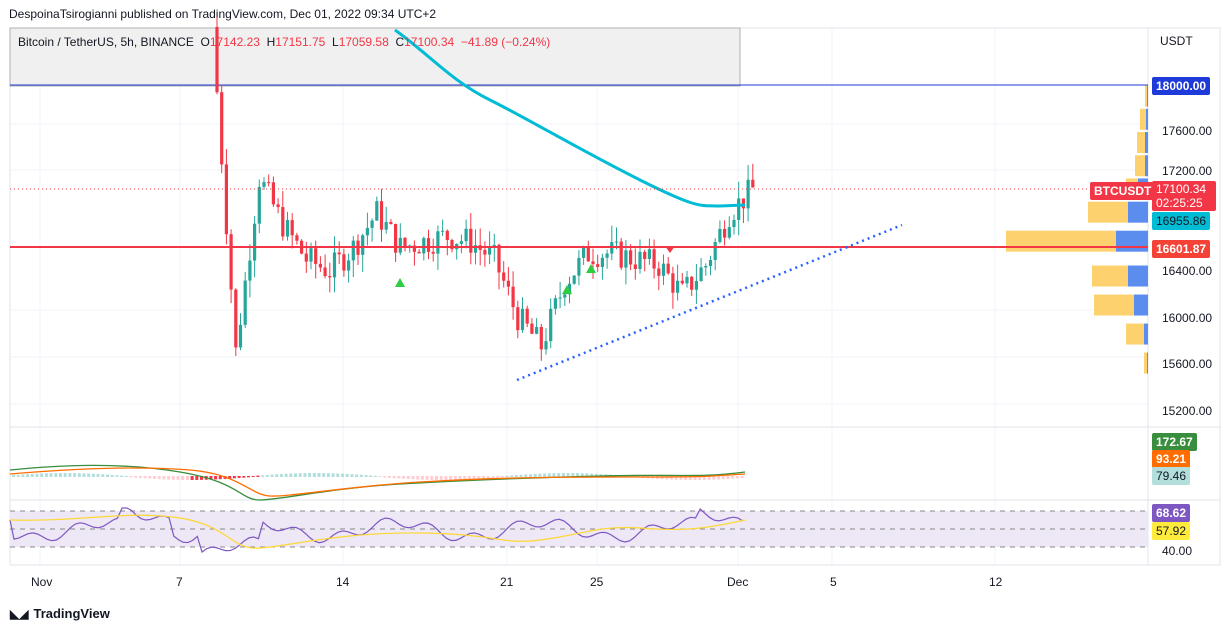  Describe the element at coordinates (1181, 249) in the screenshot. I see `support-label: 16601.87` at that location.